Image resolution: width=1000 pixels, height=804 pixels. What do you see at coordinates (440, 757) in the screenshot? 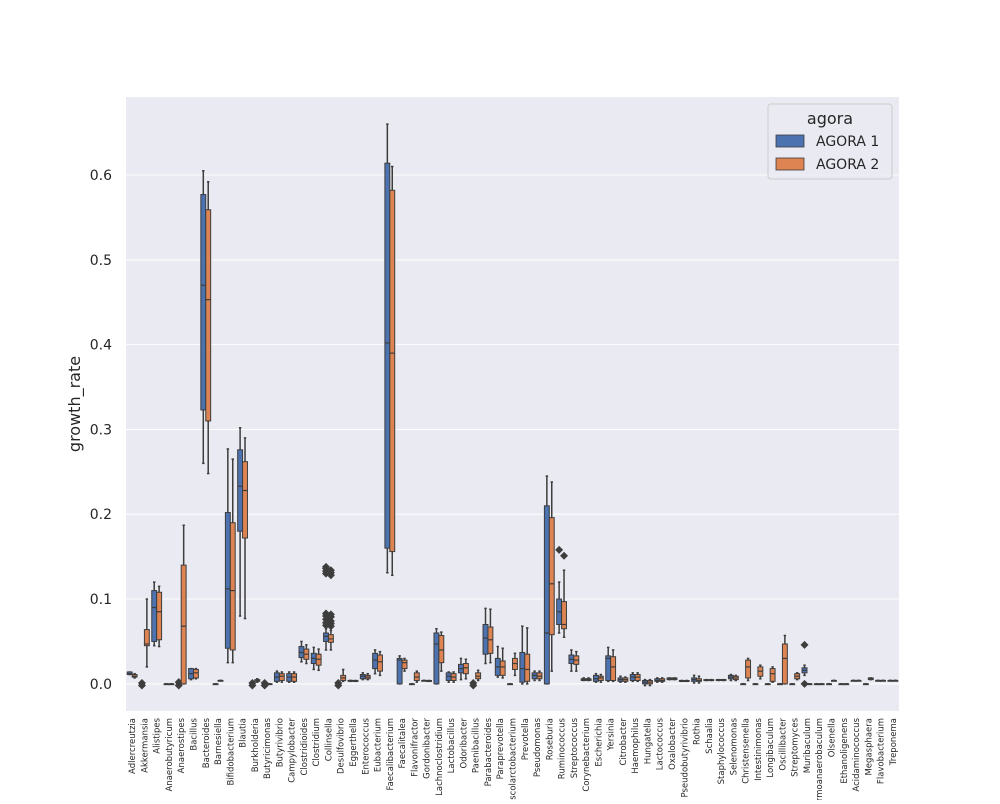
I see `x-tick-label: Lachnoclostridium` at bounding box center [440, 757].